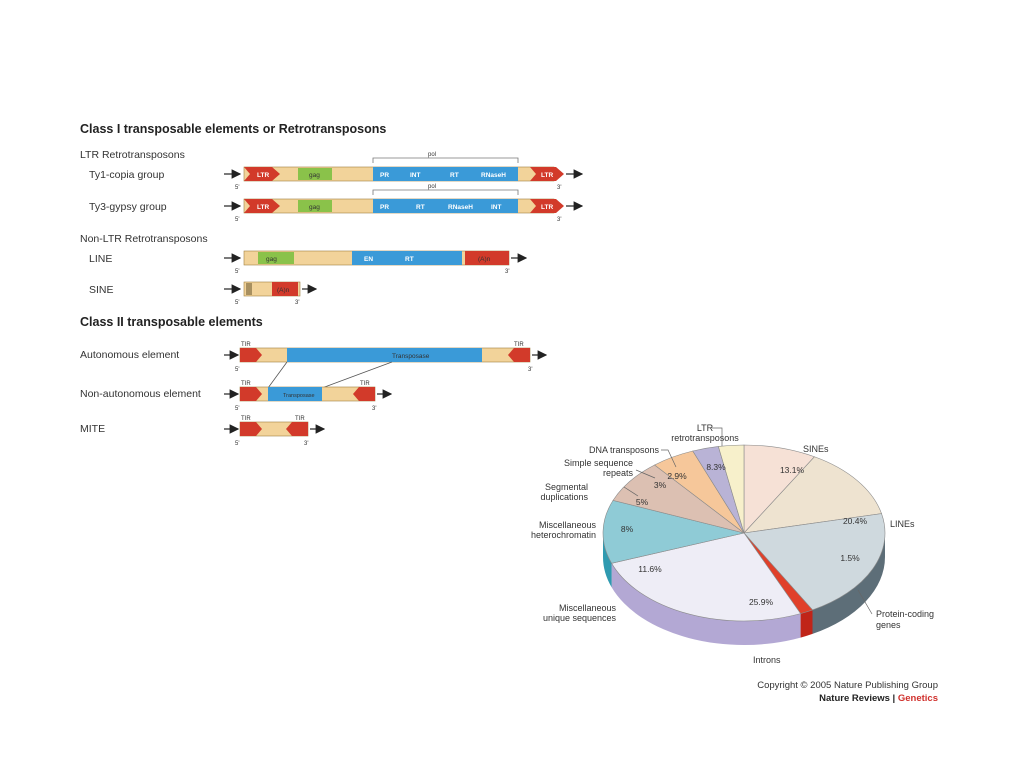 The width and height of the screenshot is (1024, 767). What do you see at coordinates (850, 558) in the screenshot?
I see `pie-value-protein-coding-genes: 1.5%` at bounding box center [850, 558].